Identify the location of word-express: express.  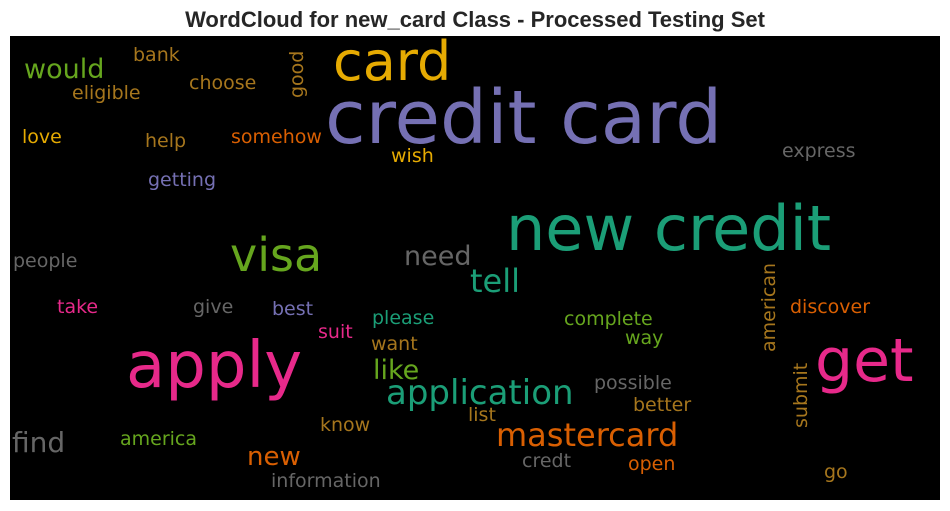
(819, 151).